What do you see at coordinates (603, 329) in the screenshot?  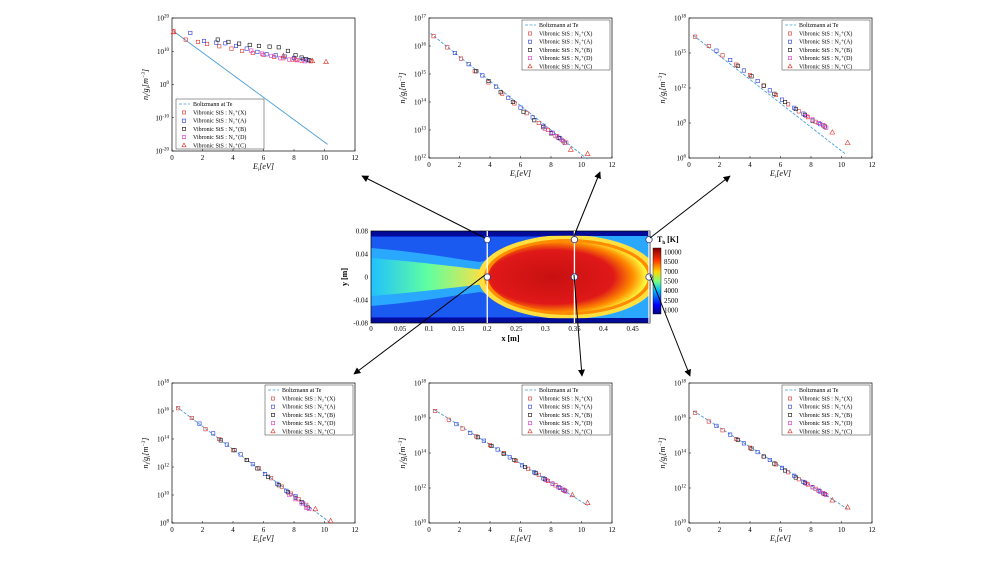 I see `heatmap-x-tick: 0.4` at bounding box center [603, 329].